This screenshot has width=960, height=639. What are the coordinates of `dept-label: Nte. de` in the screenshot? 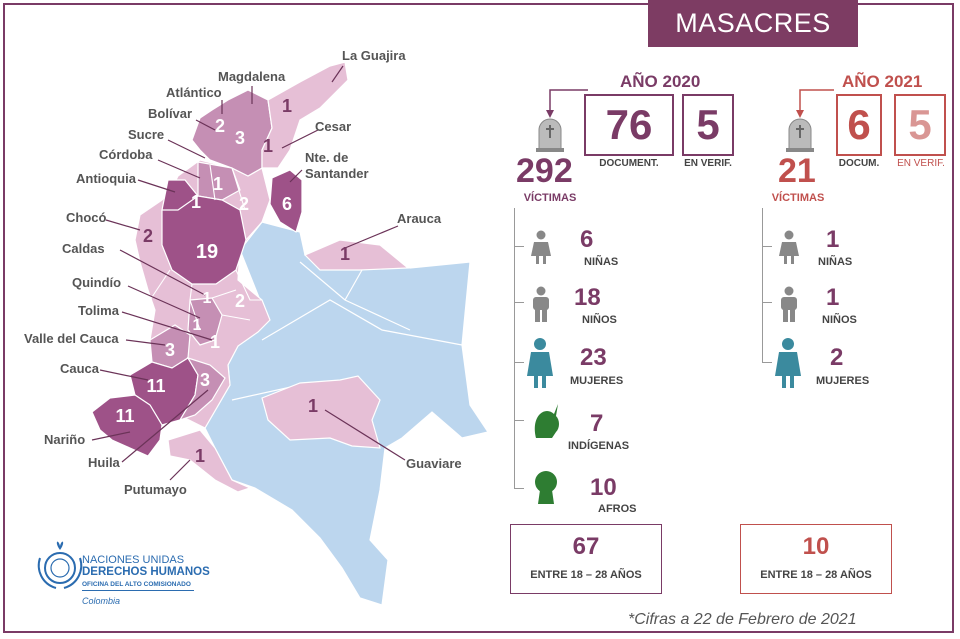 It's located at (326, 157).